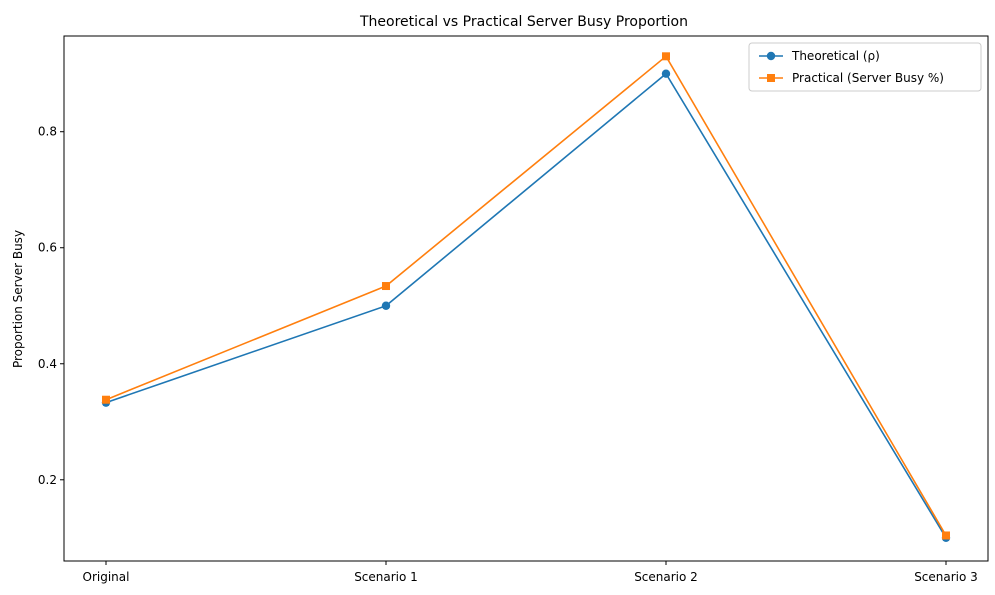 The height and width of the screenshot is (595, 995). I want to click on legend-entry-label: Practical (Server Busy %), so click(868, 78).